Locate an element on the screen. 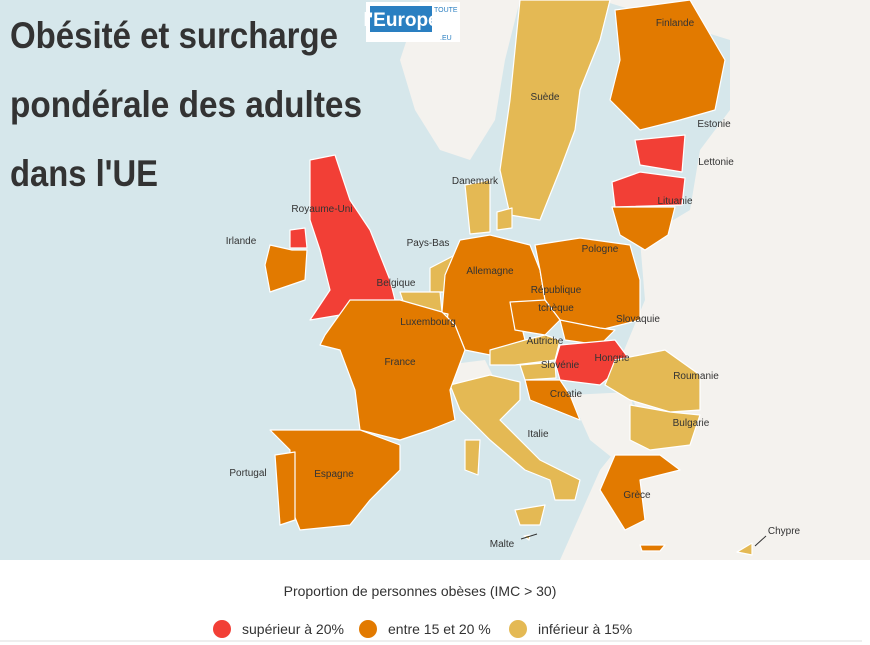  country-label: Finlande is located at coordinates (675, 23).